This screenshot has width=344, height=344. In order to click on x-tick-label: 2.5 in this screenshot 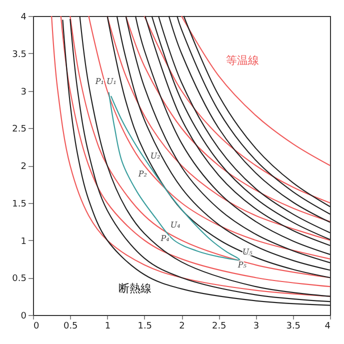, I will do `click(219, 327)`.